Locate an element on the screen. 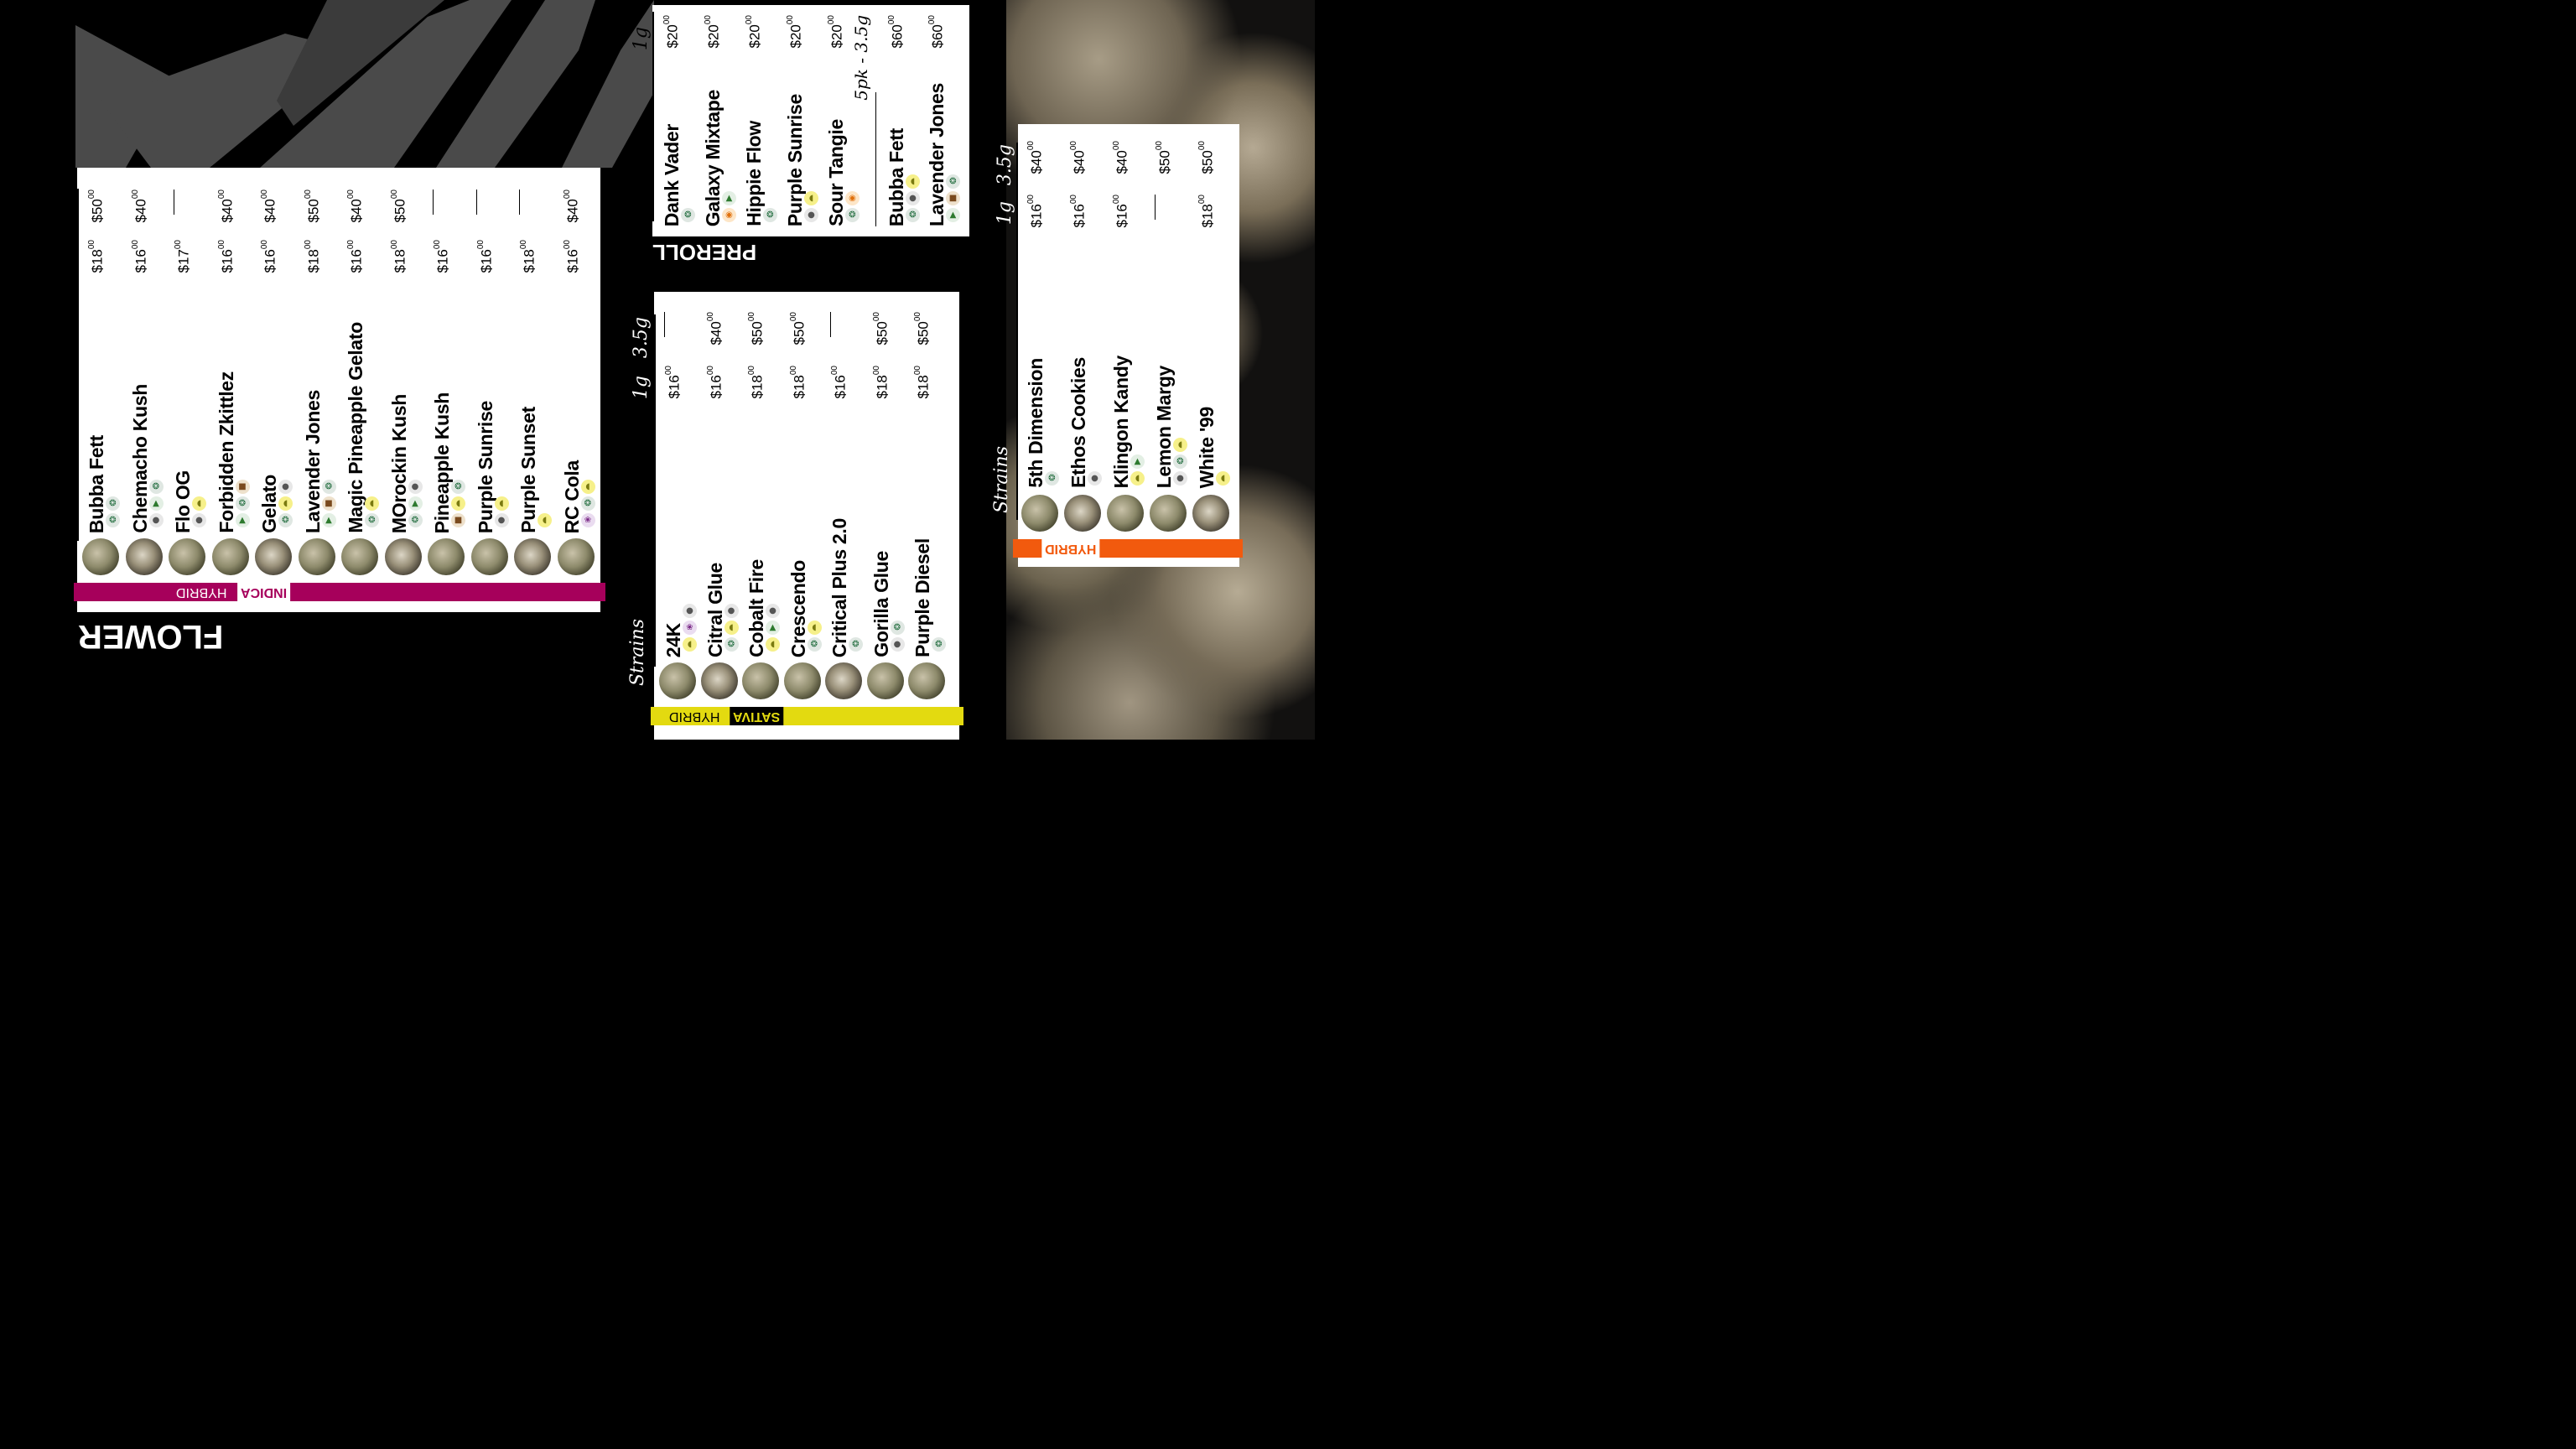 The width and height of the screenshot is (2576, 1449). leaf-logo-background is located at coordinates (364, 84).